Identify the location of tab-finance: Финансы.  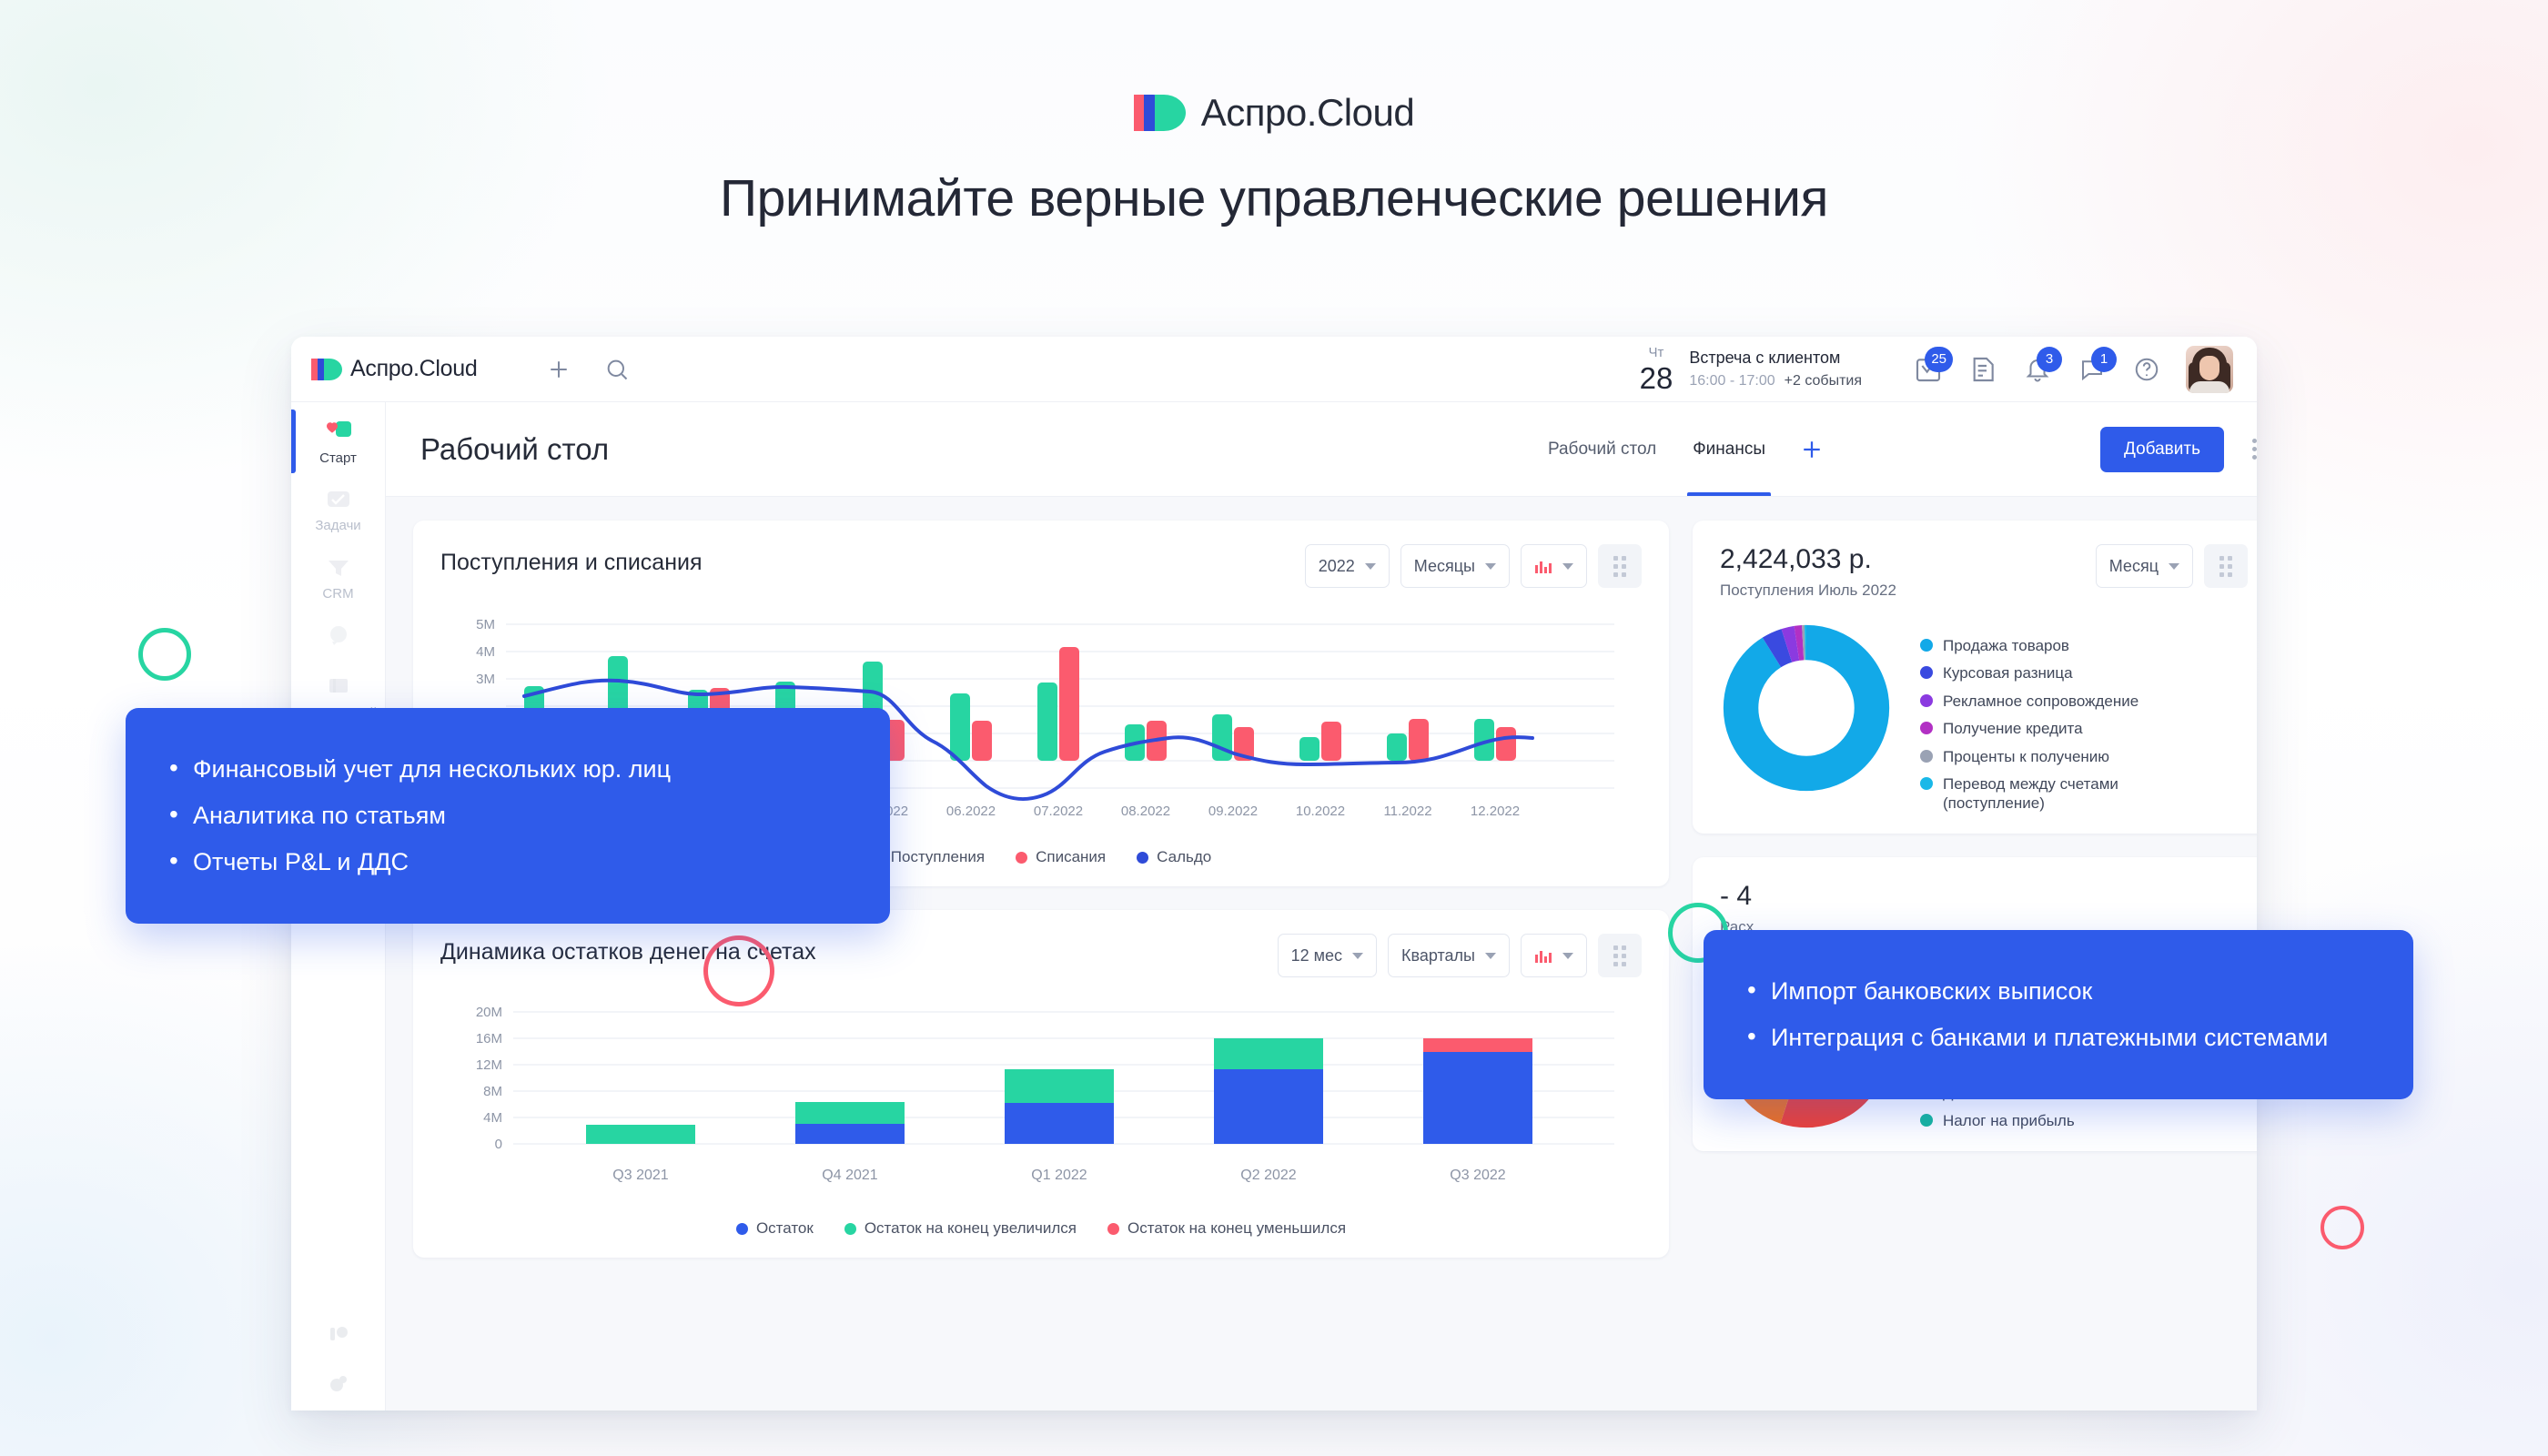
(1729, 449).